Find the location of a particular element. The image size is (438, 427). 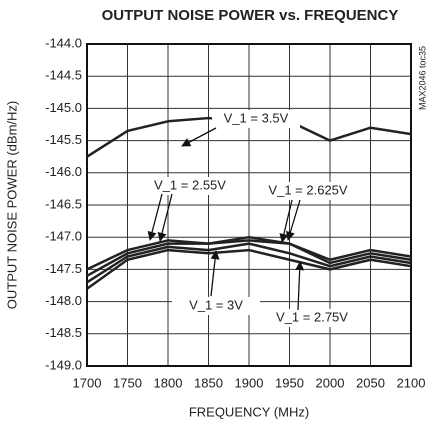

series-label: V_1 = 3.5V is located at coordinates (256, 117).